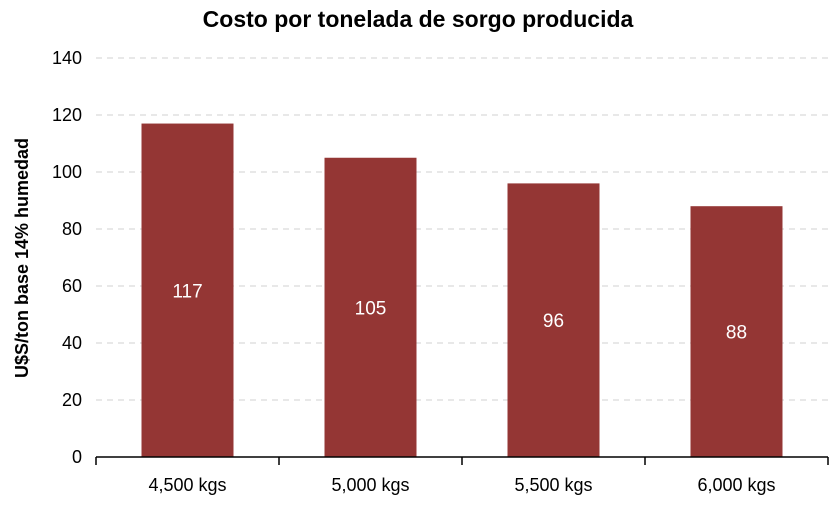  Describe the element at coordinates (459, 312) in the screenshot. I see `data-labels: 117 105 96 88` at that location.